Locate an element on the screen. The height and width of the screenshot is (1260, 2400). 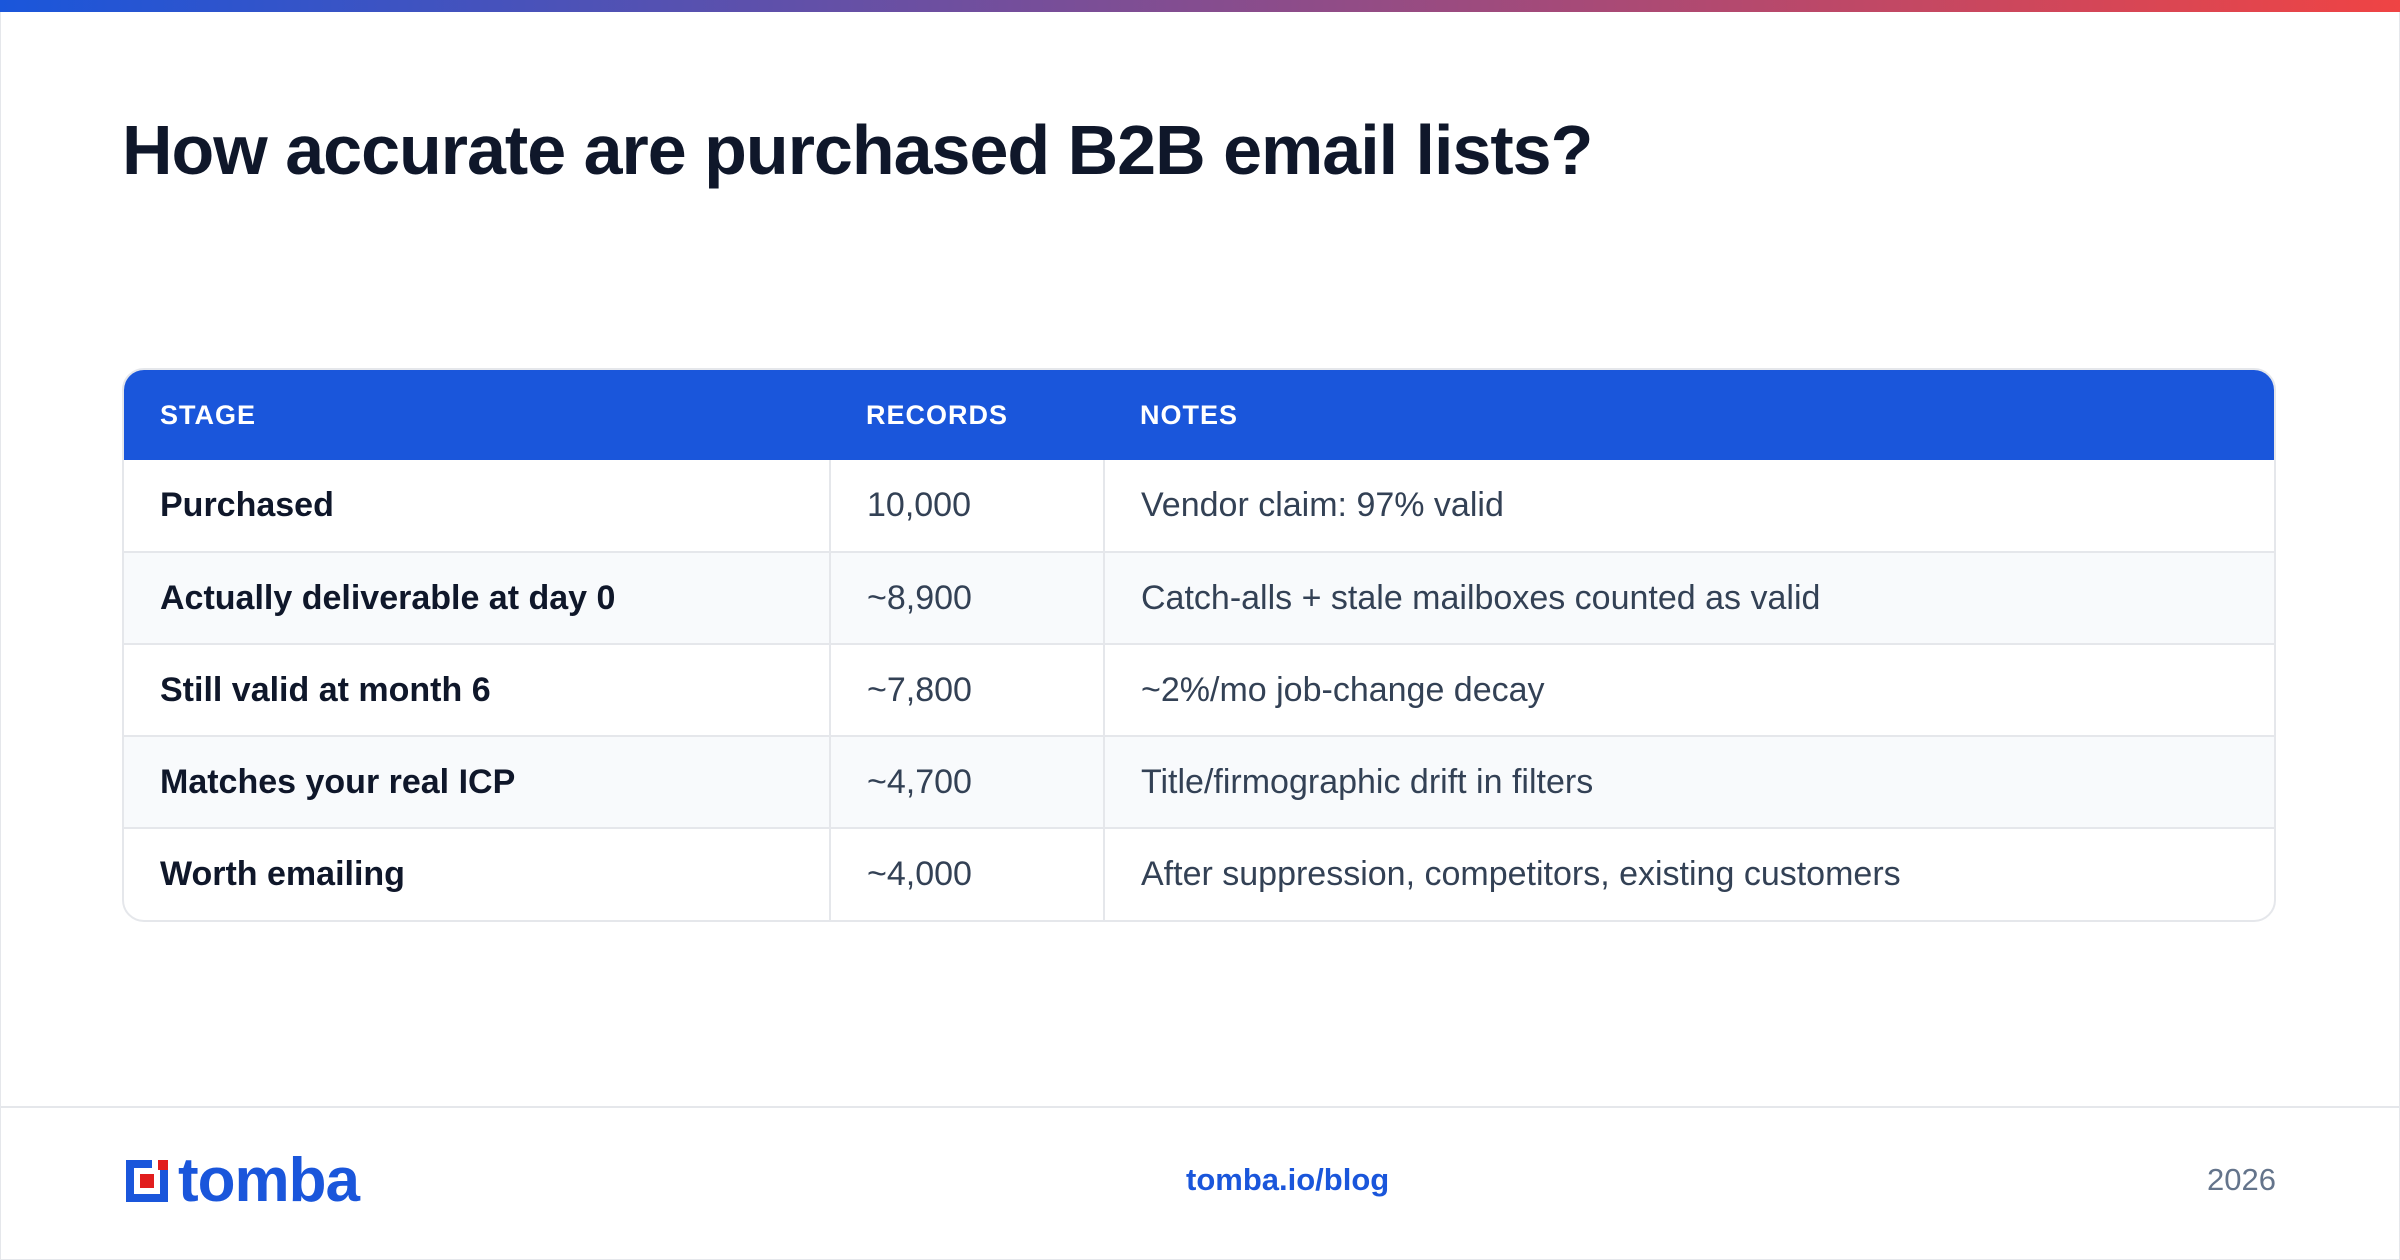
cell-records: ~4,700 is located at coordinates (966, 781).